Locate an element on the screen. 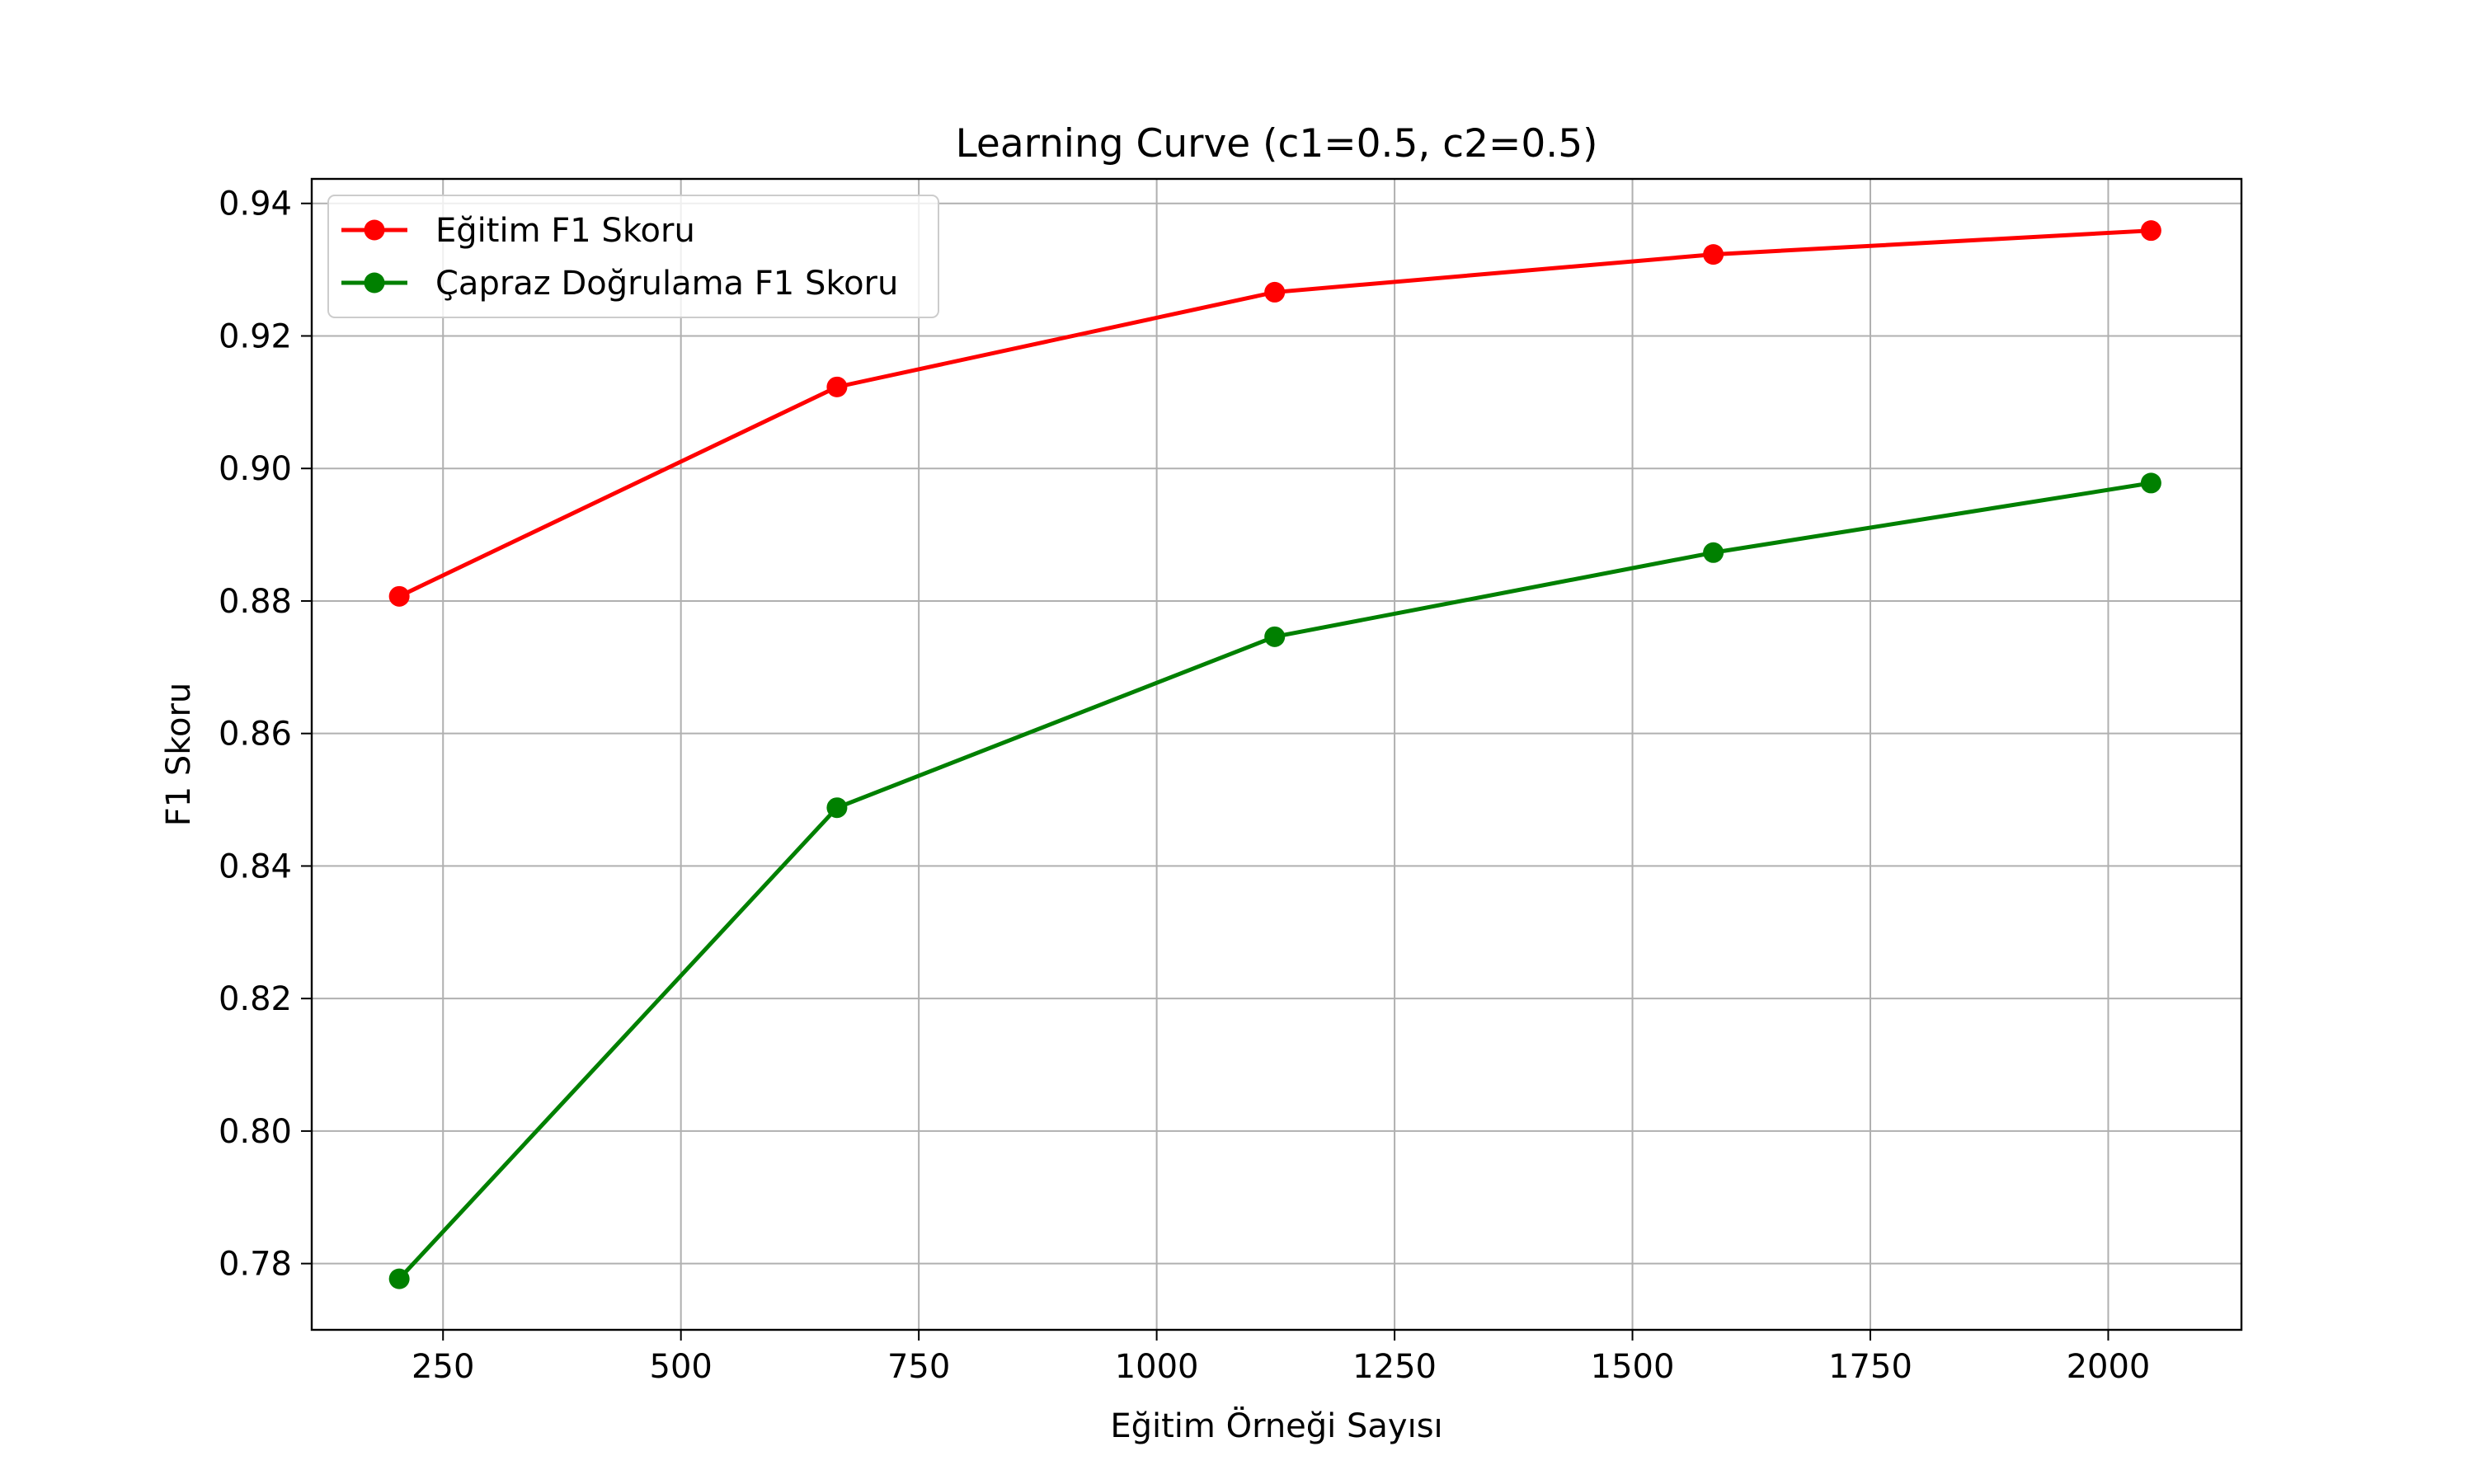 Image resolution: width=2474 pixels, height=1484 pixels. x-tick-label: 1500 is located at coordinates (1633, 1367).